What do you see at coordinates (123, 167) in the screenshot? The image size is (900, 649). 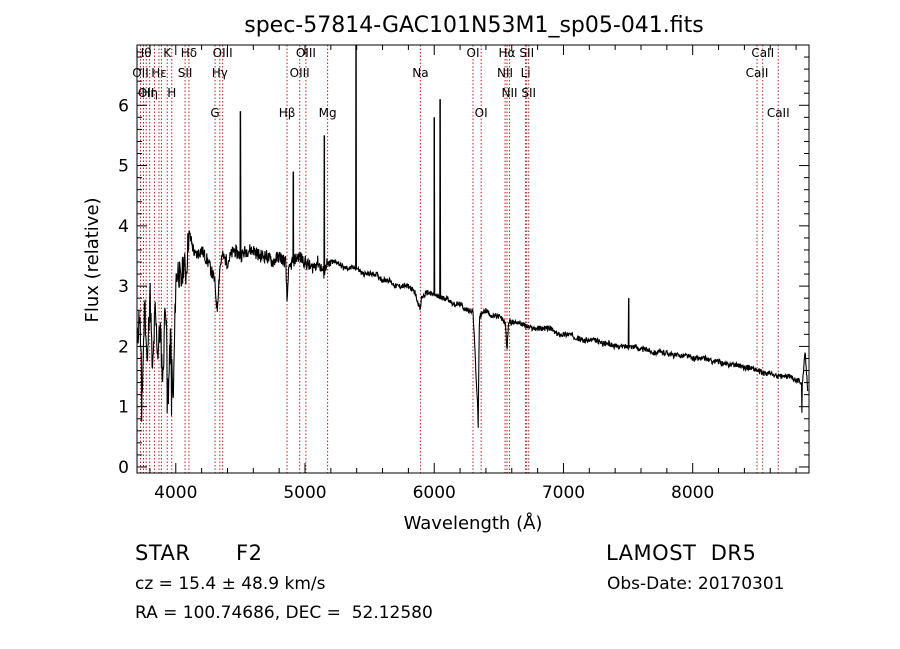 I see `y-tick-label: 5` at bounding box center [123, 167].